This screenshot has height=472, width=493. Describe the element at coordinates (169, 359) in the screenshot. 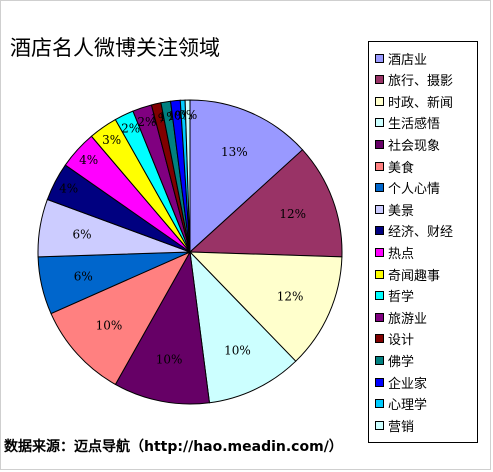

I see `pie-label-4: 10%` at that location.